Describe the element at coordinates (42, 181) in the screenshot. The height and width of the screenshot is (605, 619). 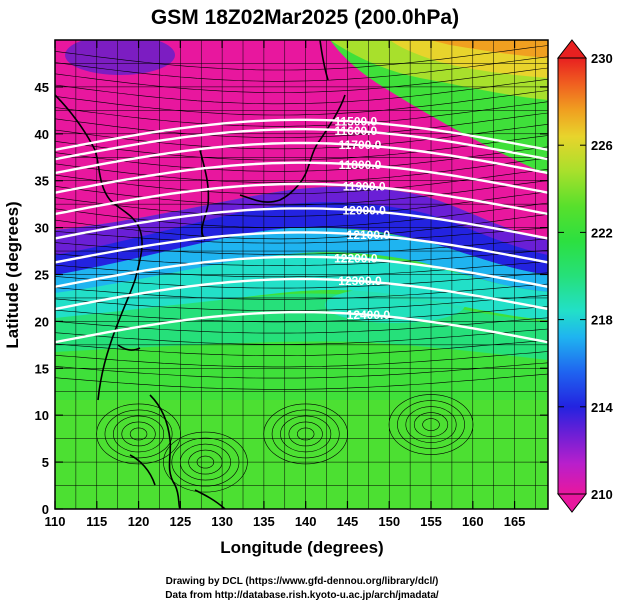
I see `y-tick-label: 35` at that location.